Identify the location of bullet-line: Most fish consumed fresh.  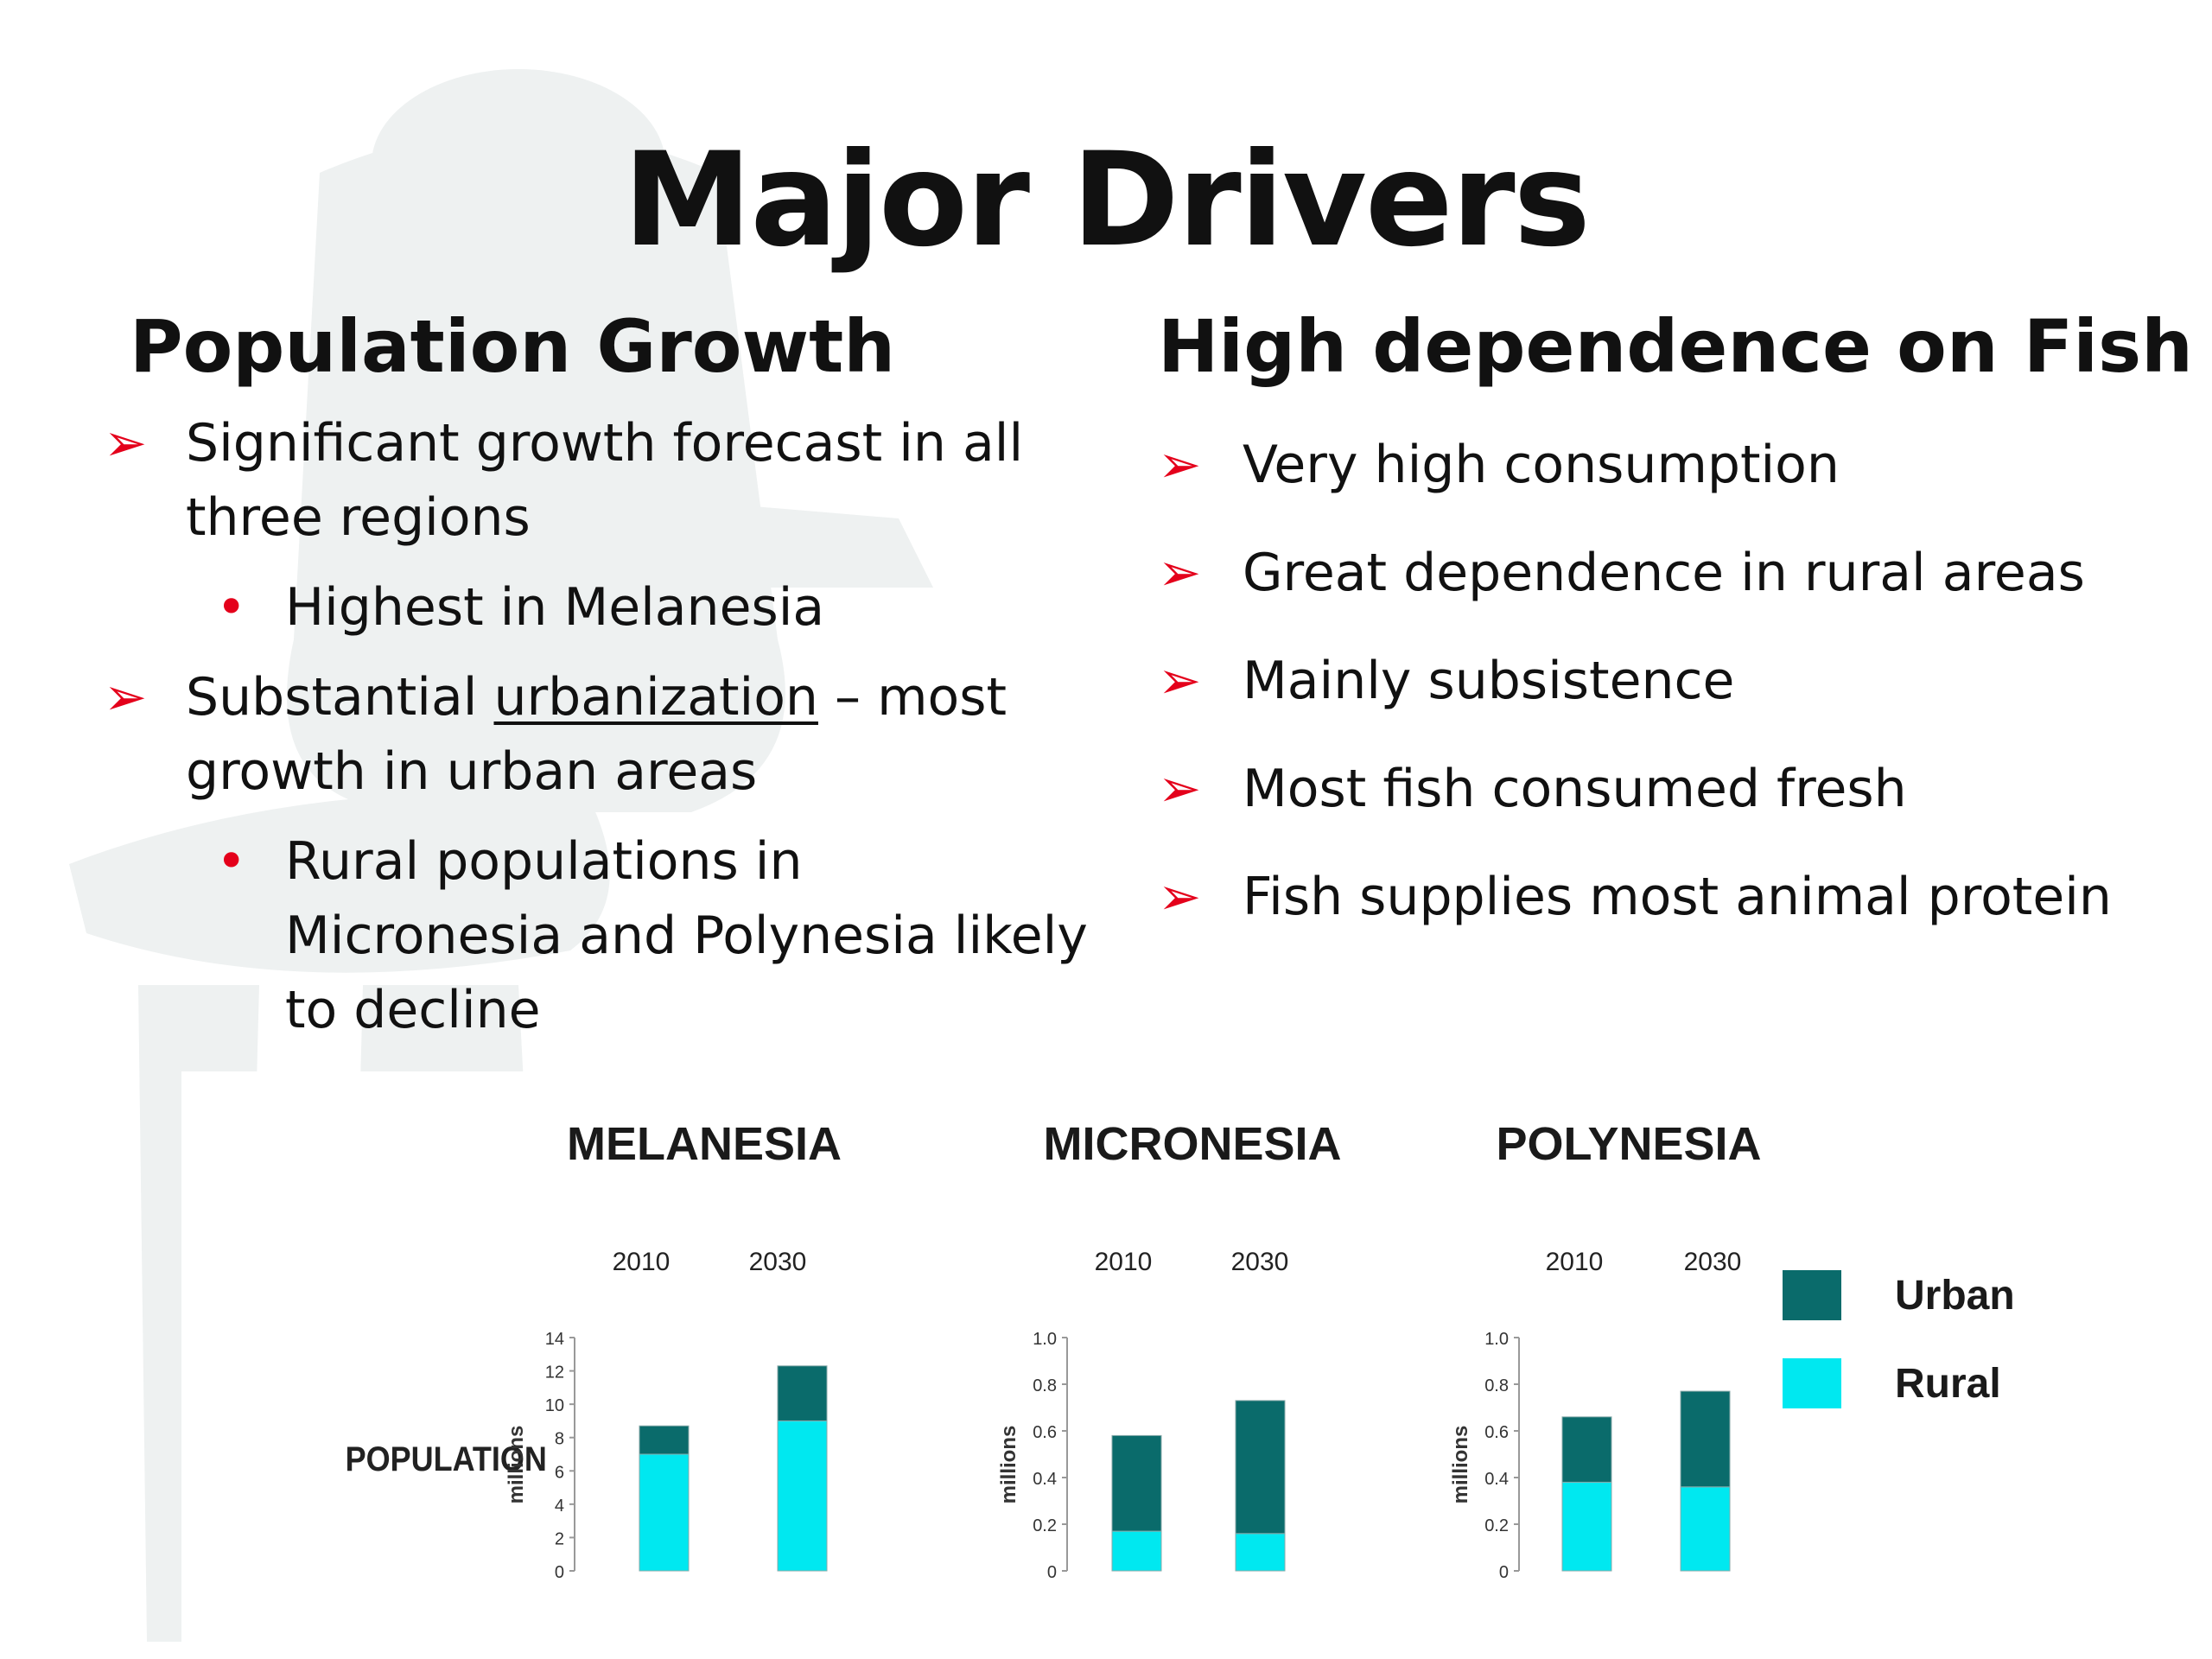
(1575, 789).